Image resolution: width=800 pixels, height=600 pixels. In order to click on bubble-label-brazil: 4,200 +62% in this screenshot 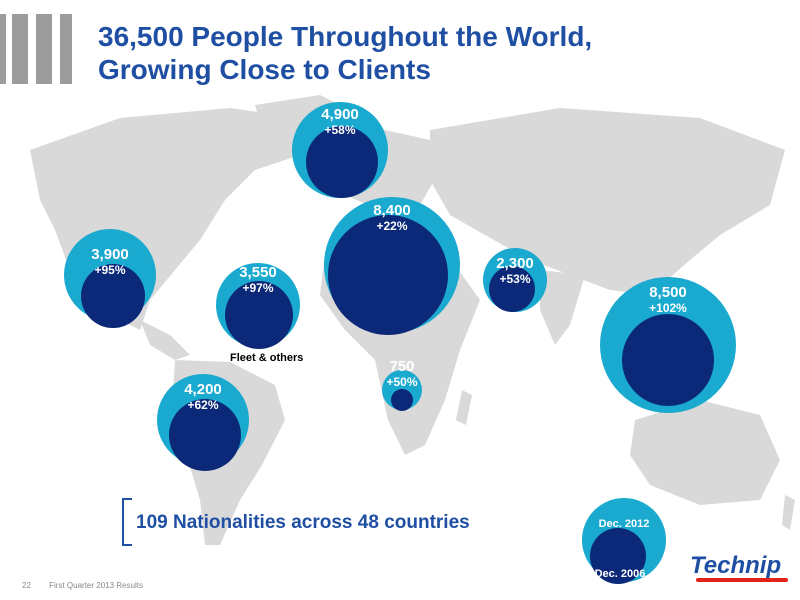, I will do `click(203, 396)`.